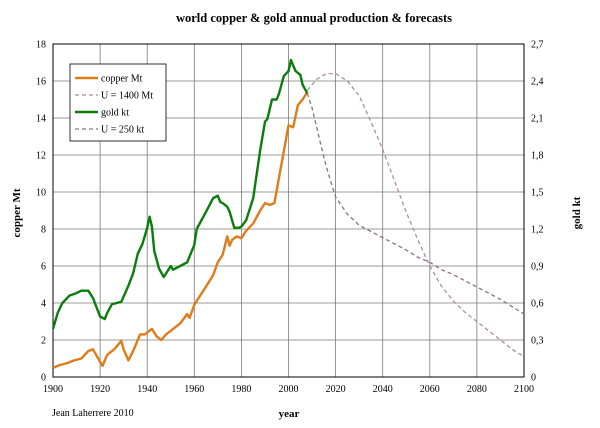 The image size is (600, 428). I want to click on left-axis-ticks: 0 2 4 6 8 10 12 14 16 18, so click(41, 212).